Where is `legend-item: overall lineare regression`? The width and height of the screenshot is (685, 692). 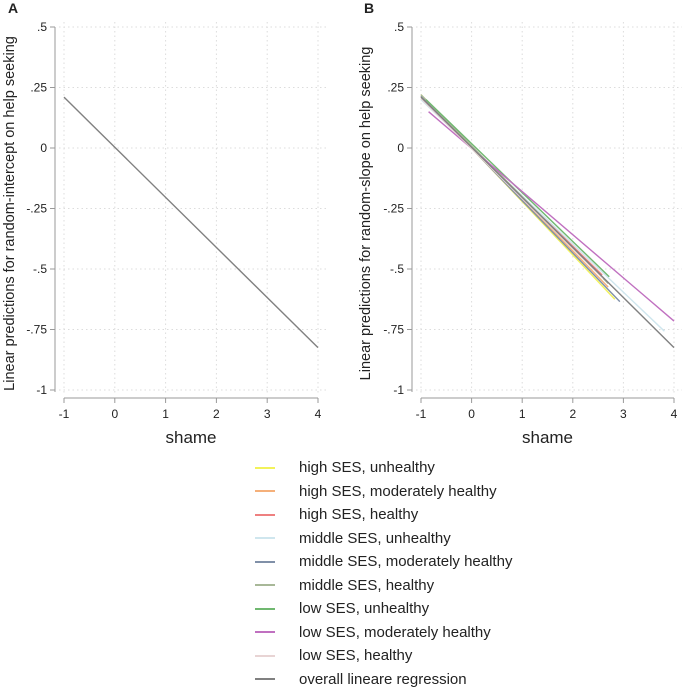 legend-item: overall lineare regression is located at coordinates (383, 680).